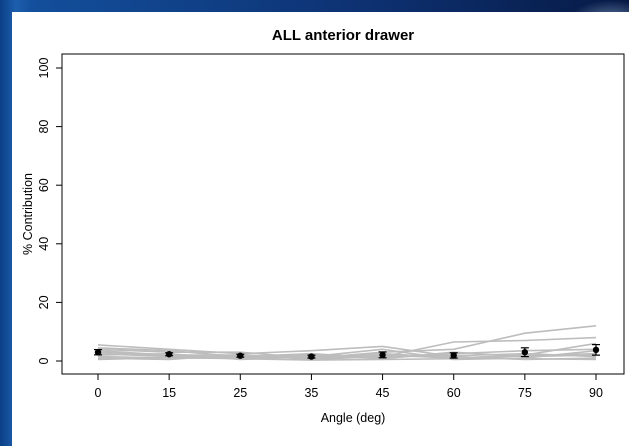 The width and height of the screenshot is (629, 446). I want to click on x-axis: 0 15 25 35 45 60 75 90, so click(349, 387).